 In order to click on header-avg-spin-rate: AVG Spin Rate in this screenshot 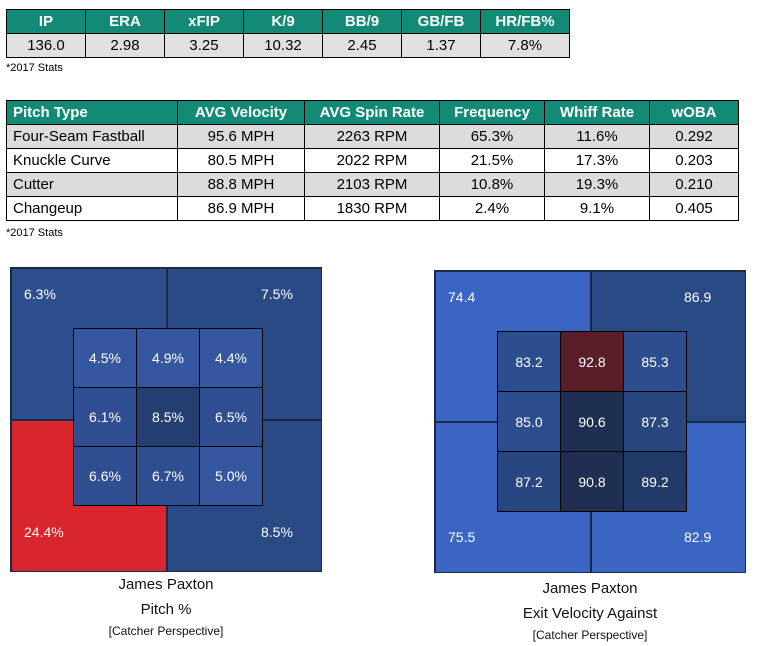, I will do `click(372, 112)`.